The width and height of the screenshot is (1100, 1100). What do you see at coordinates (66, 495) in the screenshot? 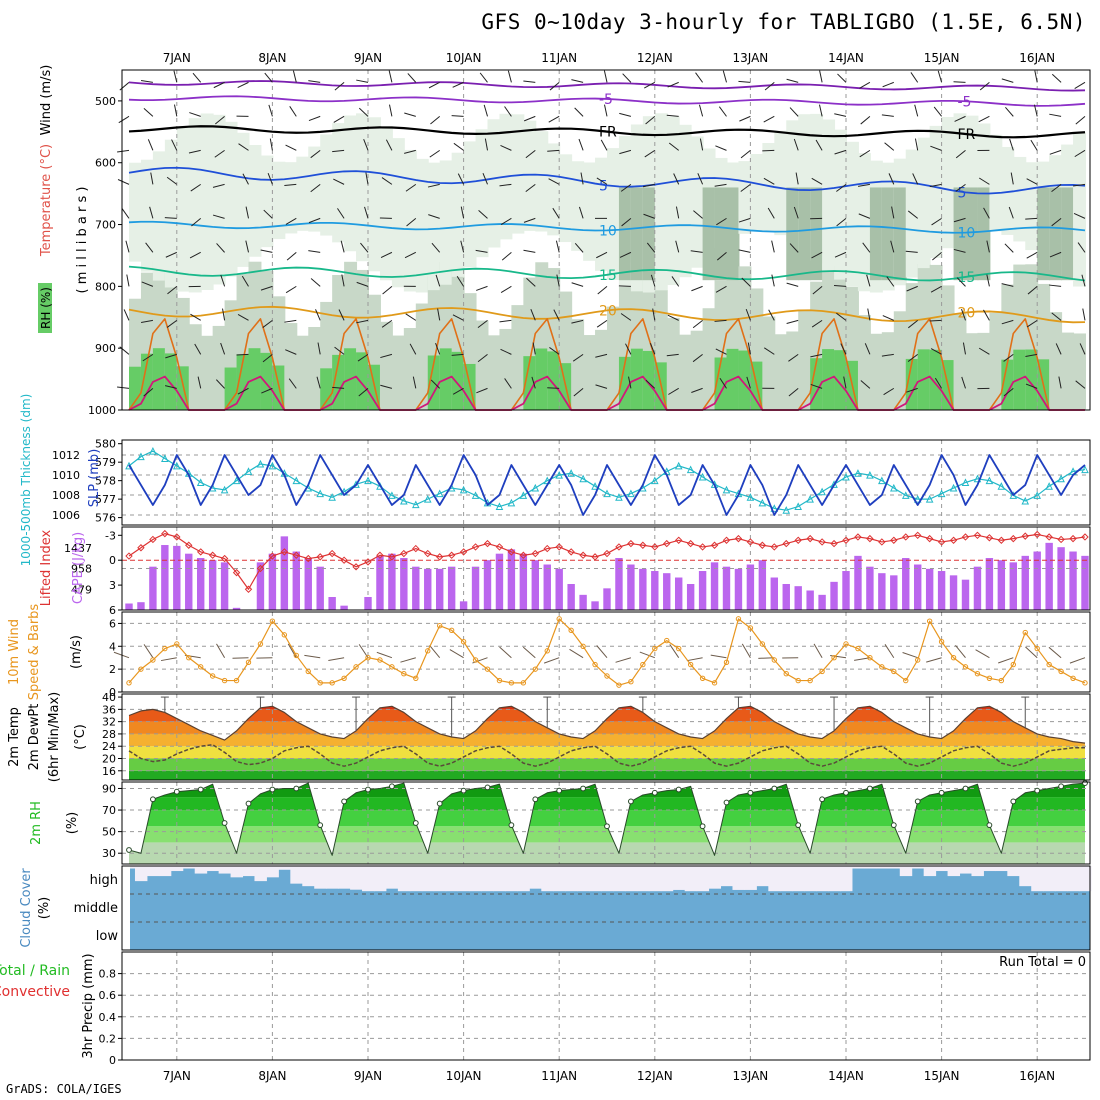
I see `slp-tick-label: 1008` at bounding box center [66, 495].